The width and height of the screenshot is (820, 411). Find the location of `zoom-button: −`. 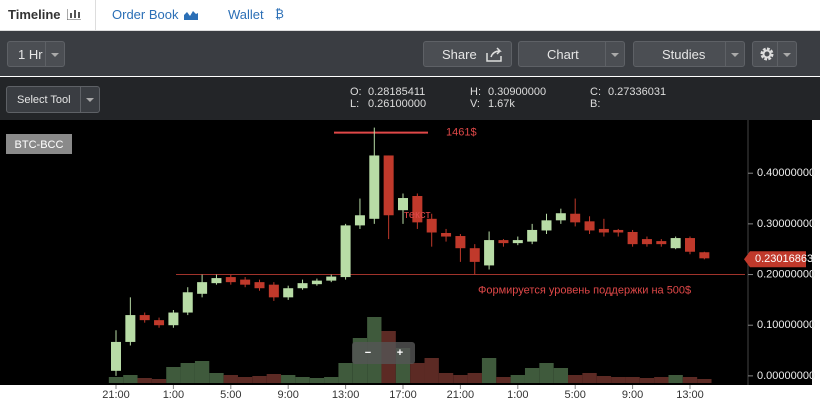

zoom-button: − is located at coordinates (368, 353).